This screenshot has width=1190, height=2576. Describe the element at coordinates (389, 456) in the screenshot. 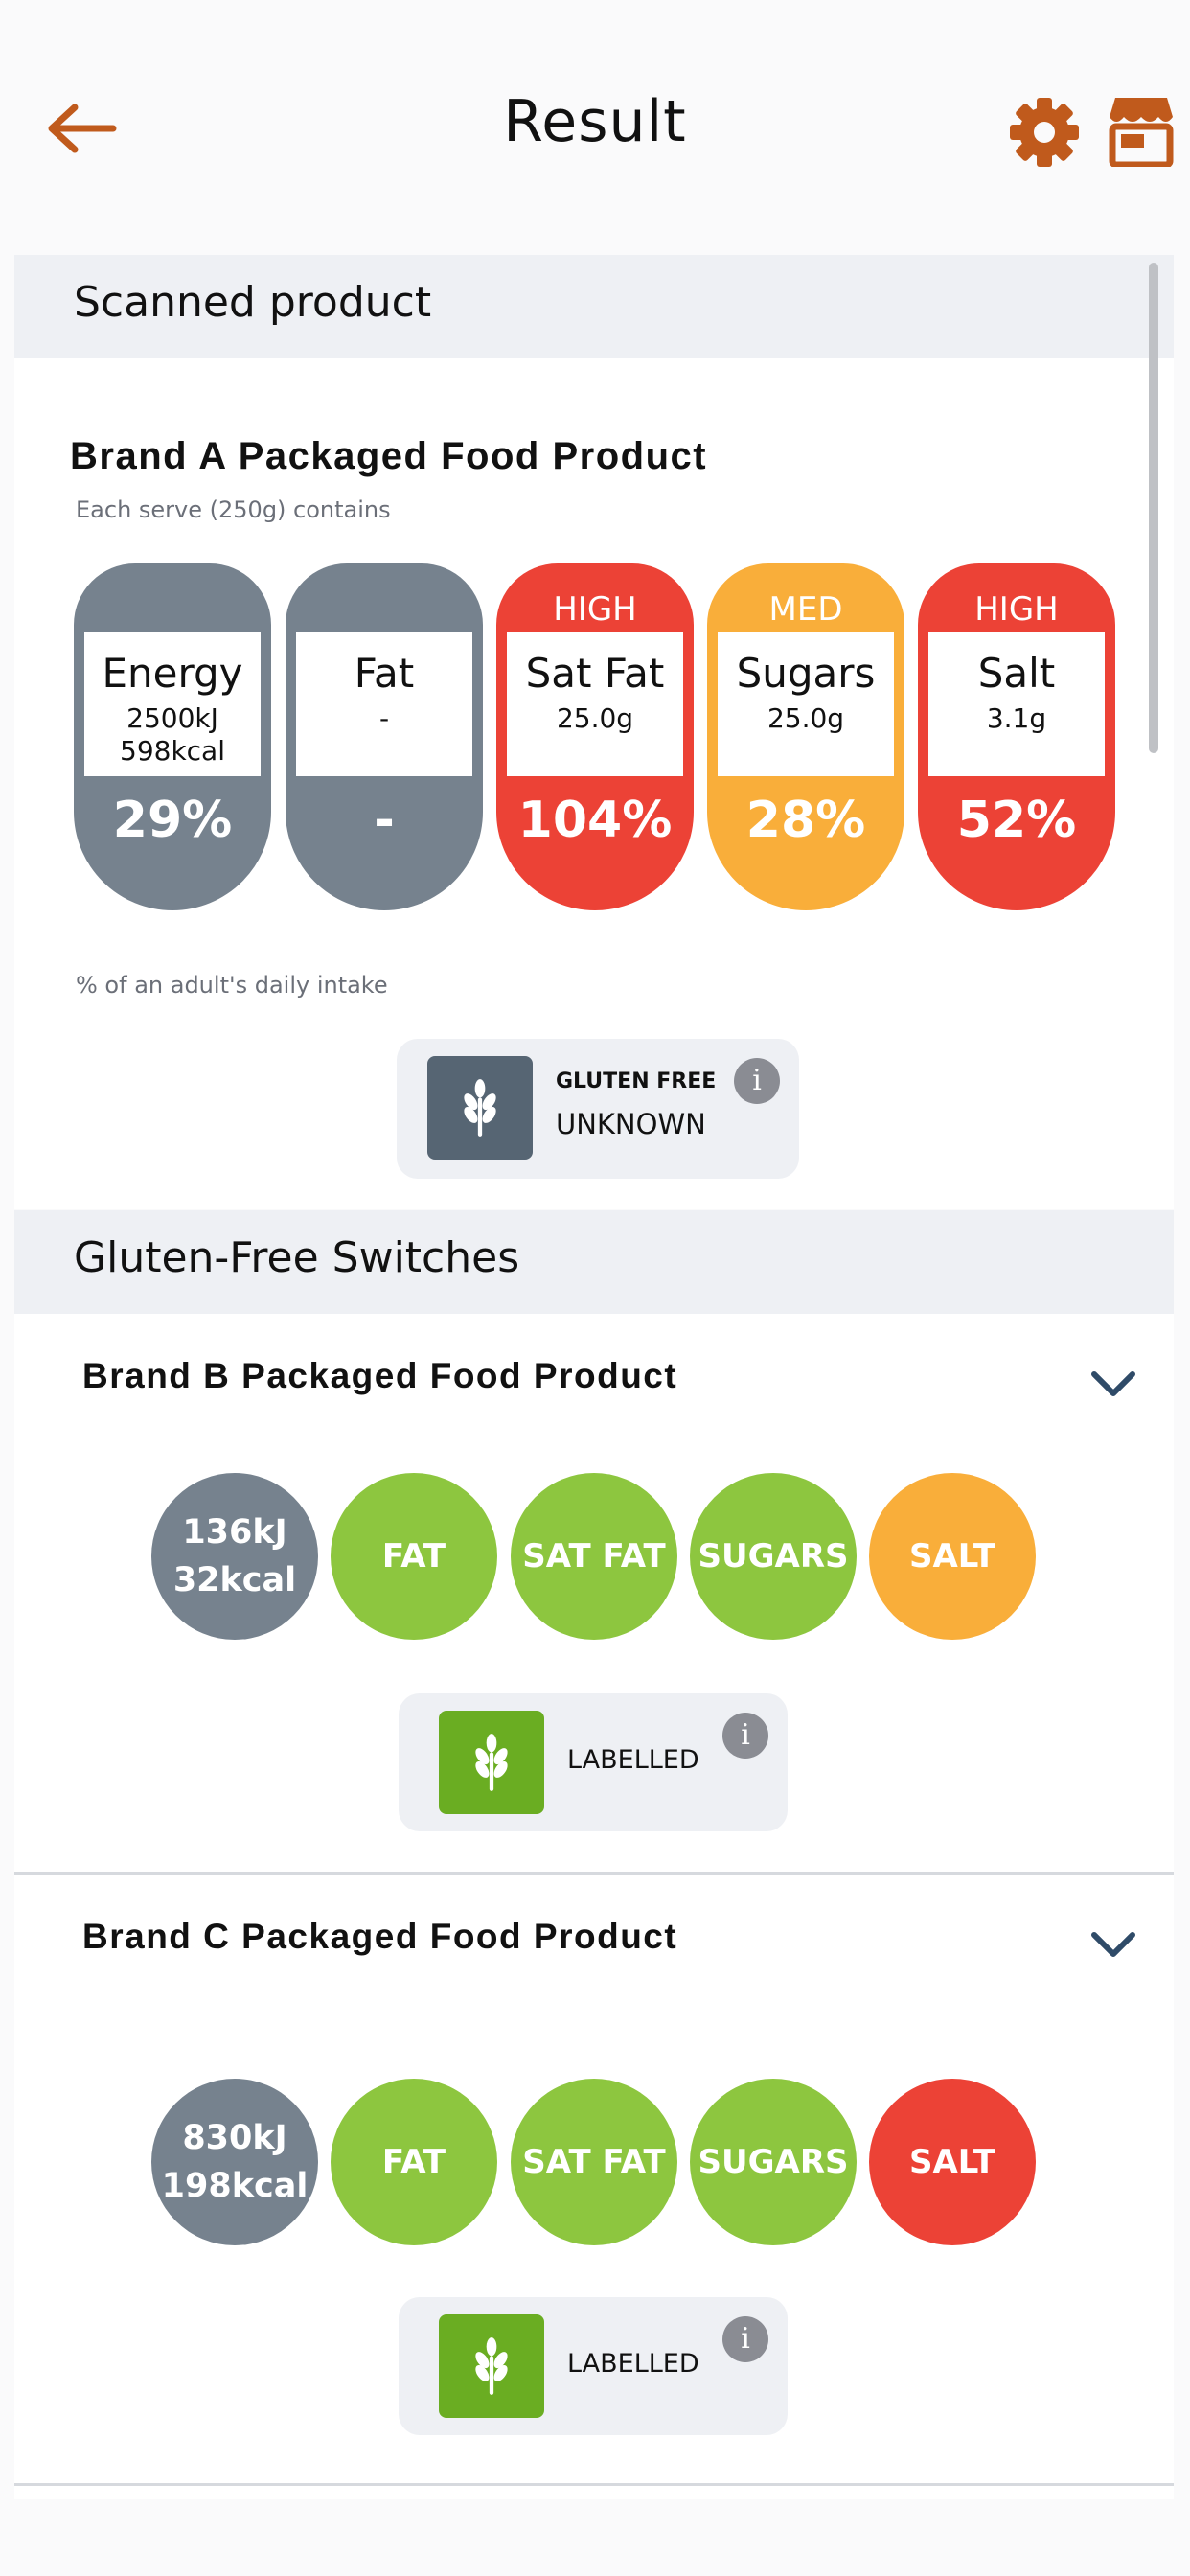

I see `product-name: Brand A Packaged Food Product` at that location.